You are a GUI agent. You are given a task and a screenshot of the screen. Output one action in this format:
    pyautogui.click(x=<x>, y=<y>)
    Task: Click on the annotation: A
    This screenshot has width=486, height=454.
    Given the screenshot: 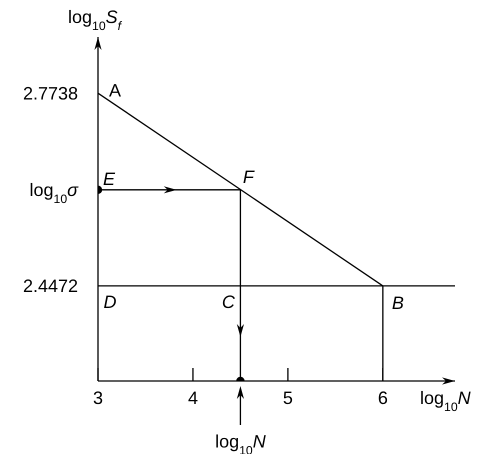 What is the action you would take?
    pyautogui.click(x=115, y=90)
    